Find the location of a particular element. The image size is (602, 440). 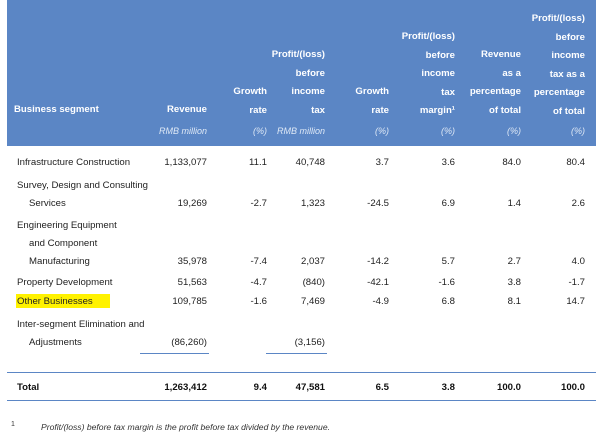

row-label-inter-segment-line-2: Adjustments is located at coordinates (55, 342).